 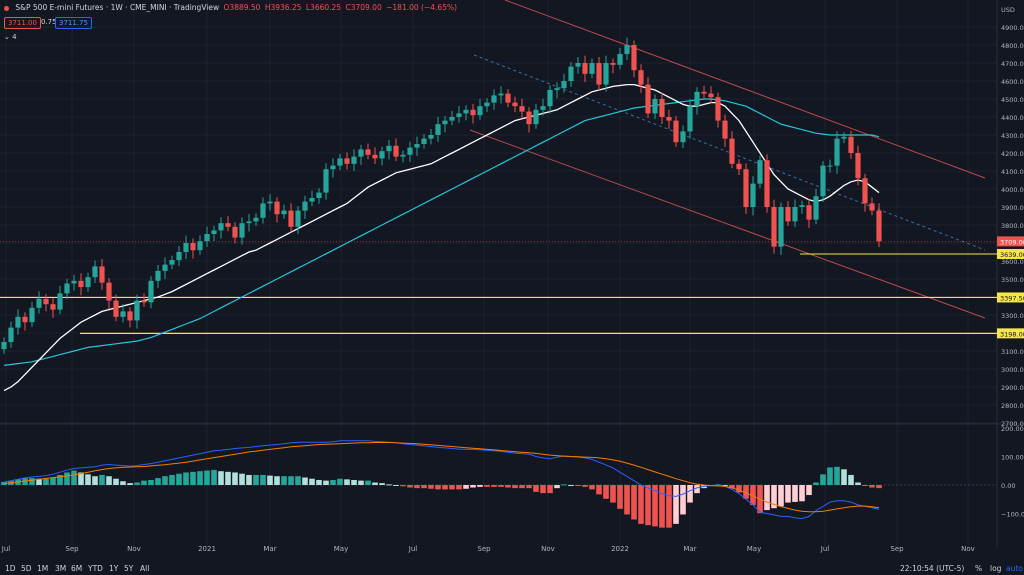 What do you see at coordinates (10, 568) in the screenshot?
I see `tf-1d: 1D` at bounding box center [10, 568].